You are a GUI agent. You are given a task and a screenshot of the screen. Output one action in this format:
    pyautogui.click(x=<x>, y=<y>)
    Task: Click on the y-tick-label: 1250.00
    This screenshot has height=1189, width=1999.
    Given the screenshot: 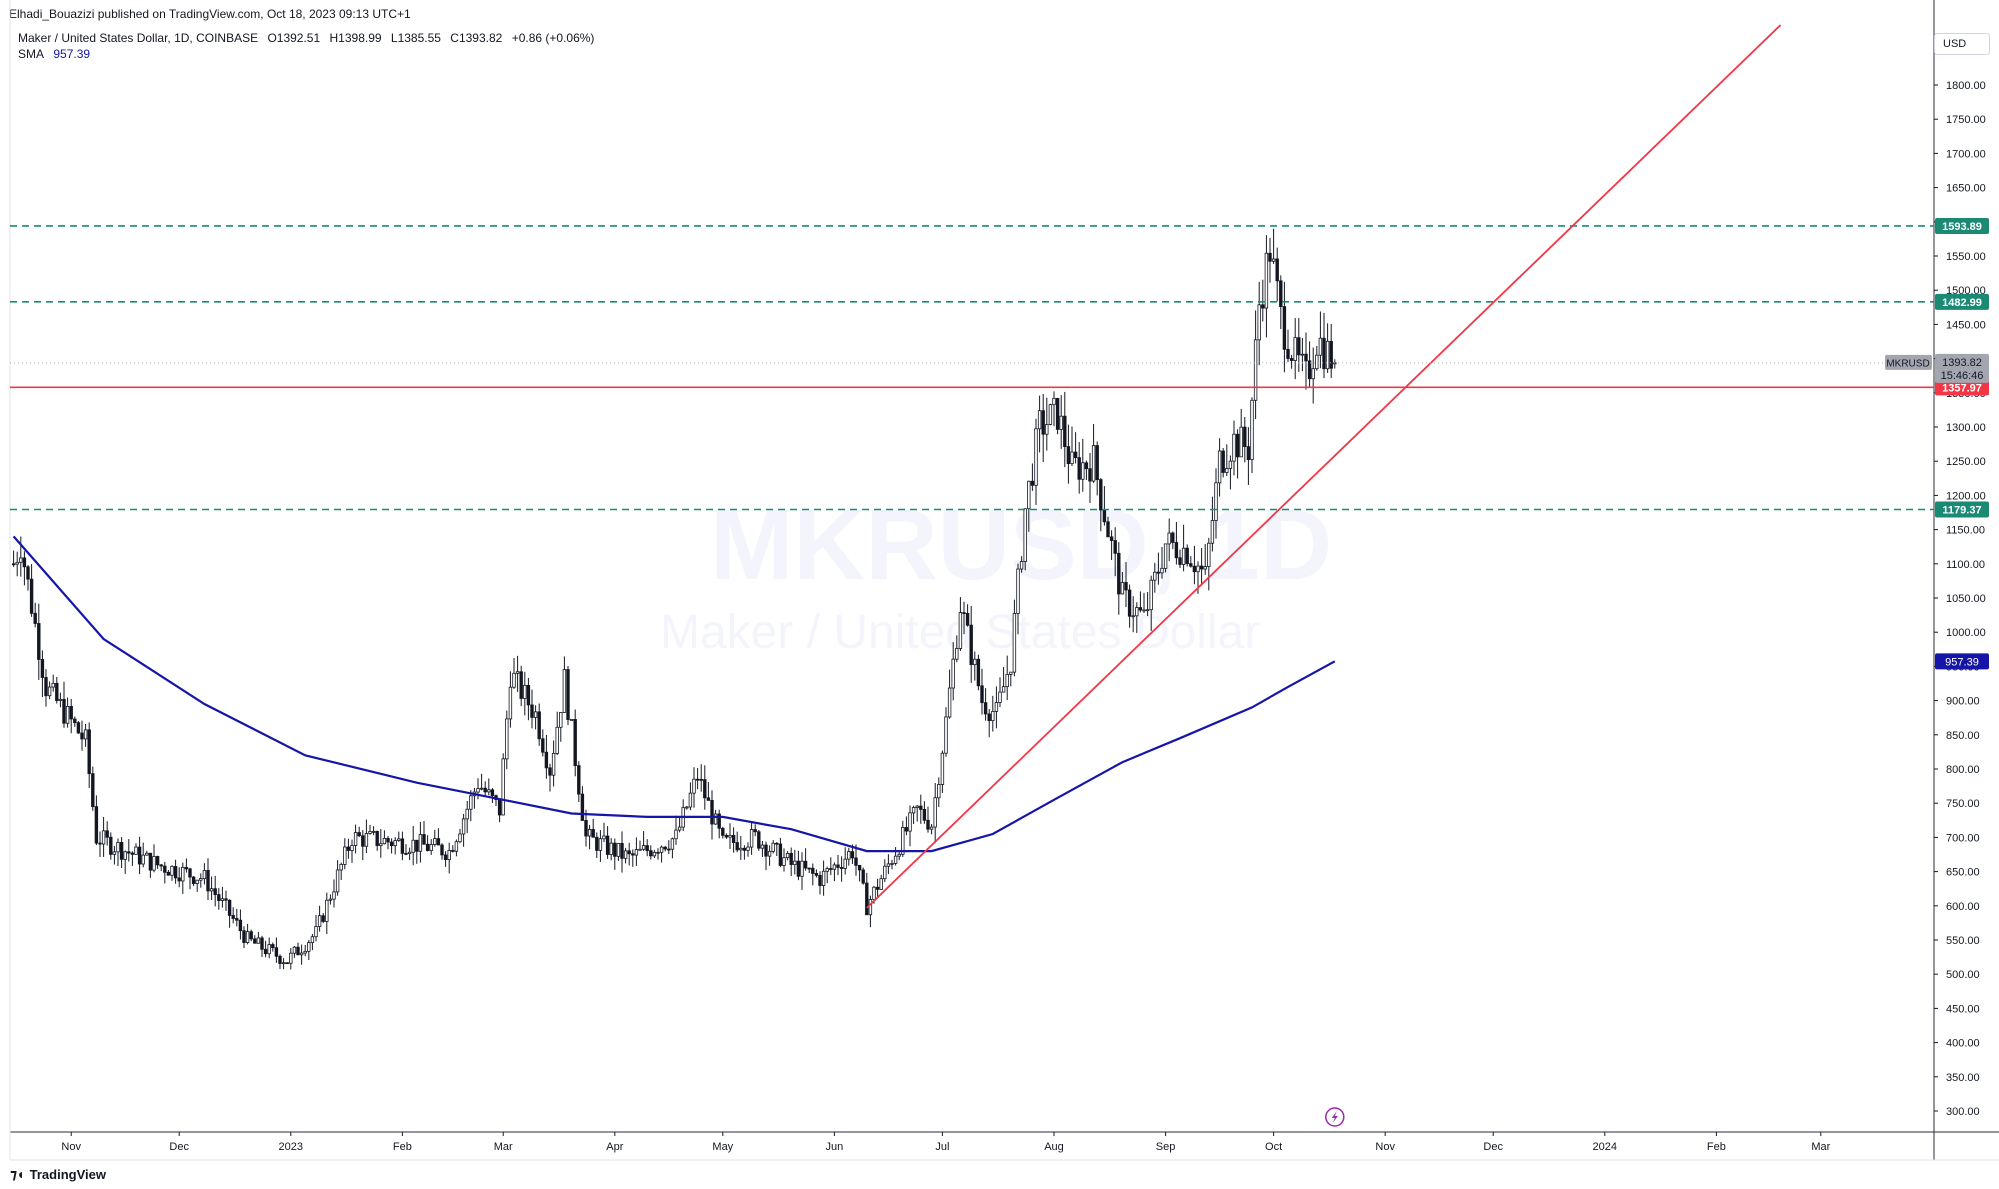 What is the action you would take?
    pyautogui.click(x=1966, y=462)
    